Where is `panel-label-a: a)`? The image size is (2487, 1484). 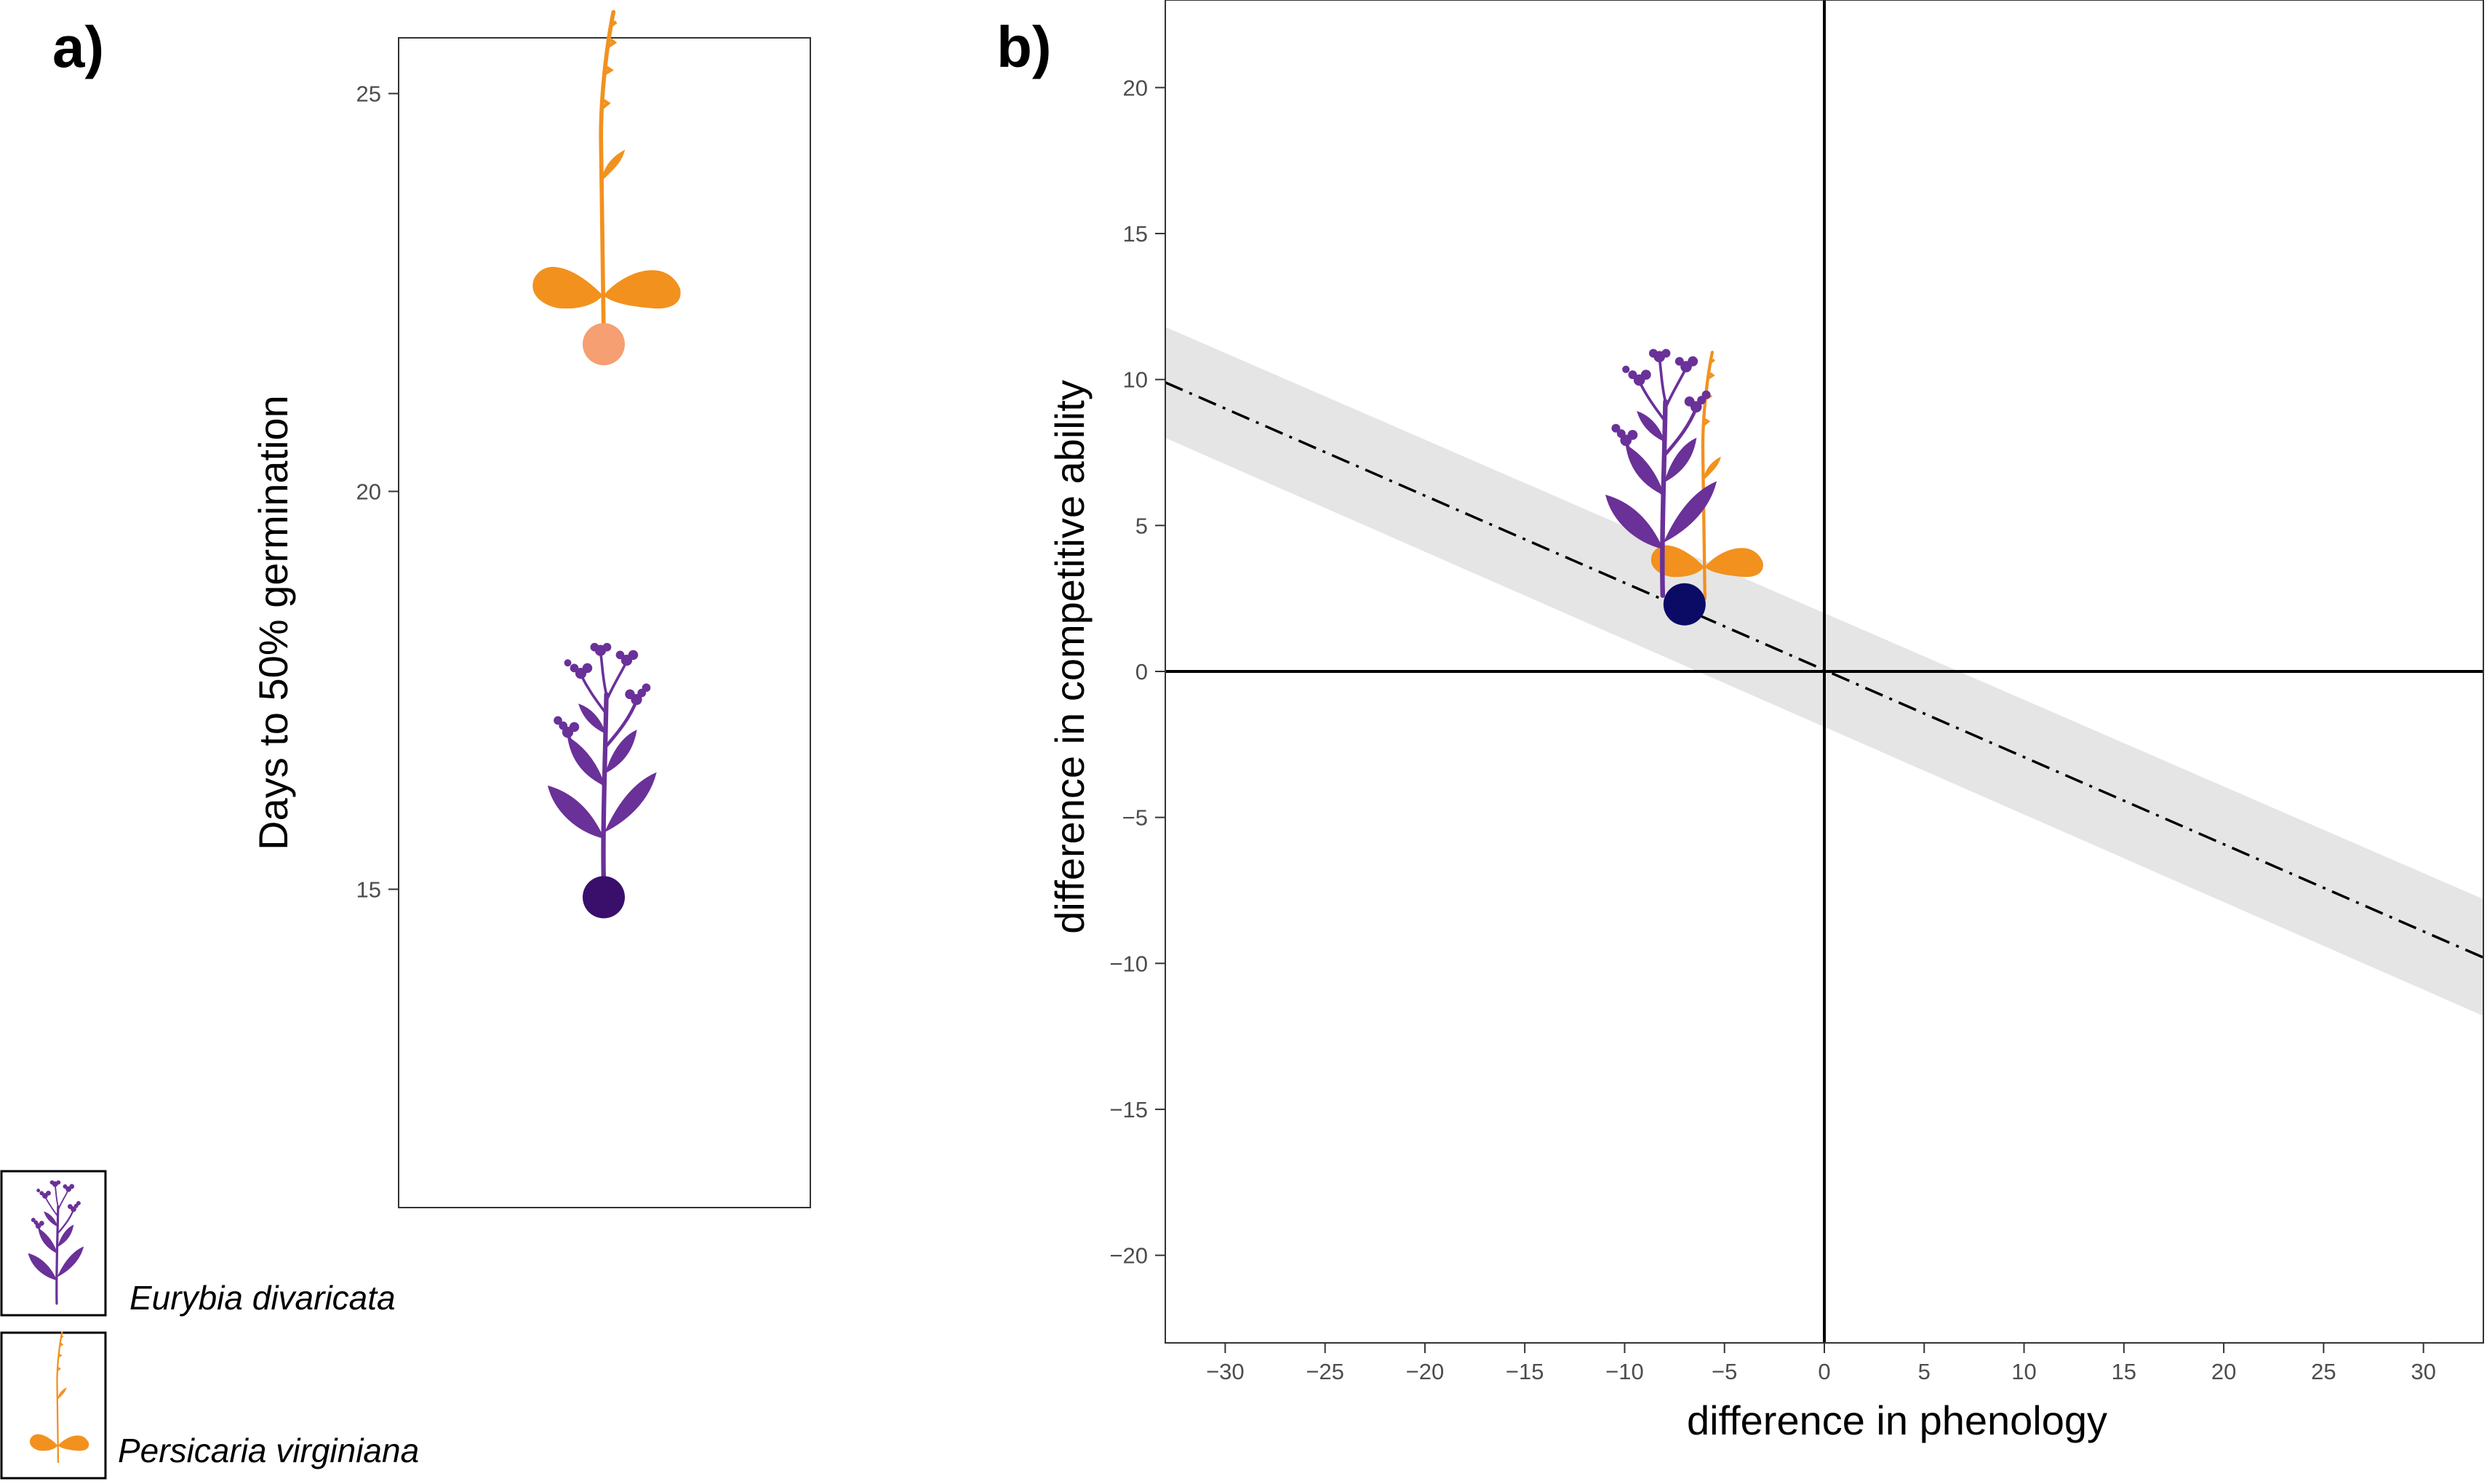
panel-label-a: a) is located at coordinates (78, 47).